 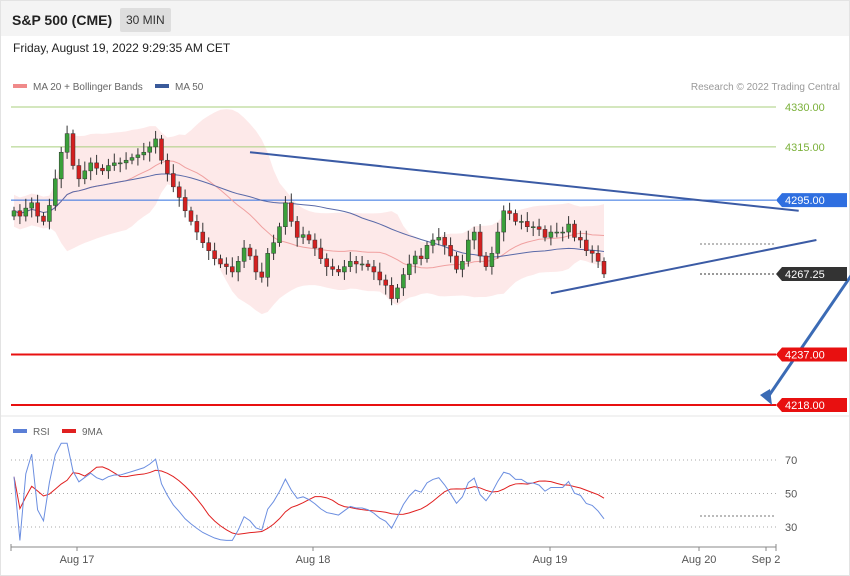 I want to click on rsi-ma-legend-label: 9MA, so click(x=92, y=432).